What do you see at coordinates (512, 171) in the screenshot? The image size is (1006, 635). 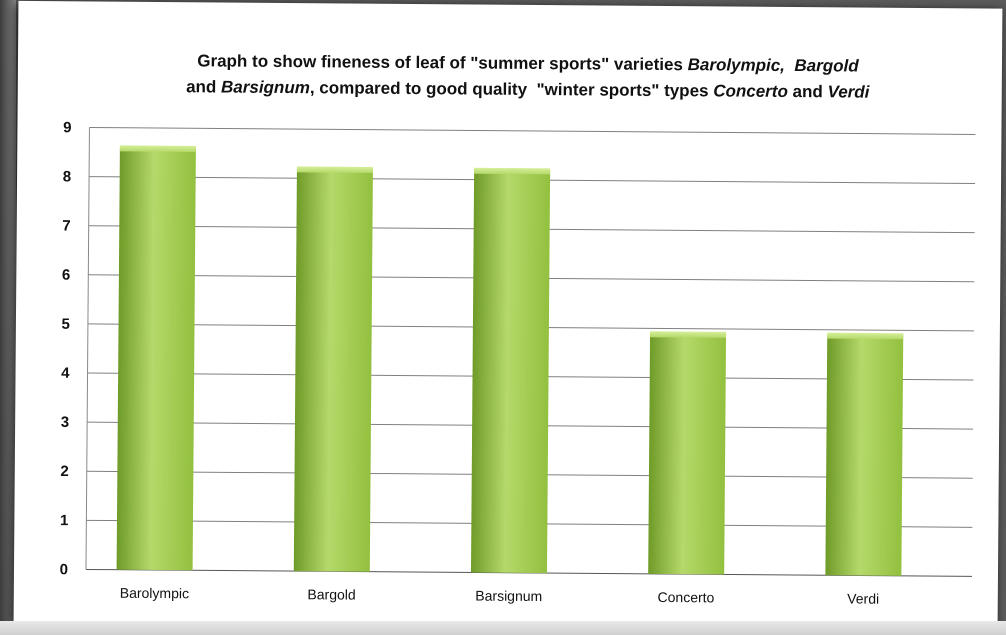 I see `bar-cap-barsignum` at bounding box center [512, 171].